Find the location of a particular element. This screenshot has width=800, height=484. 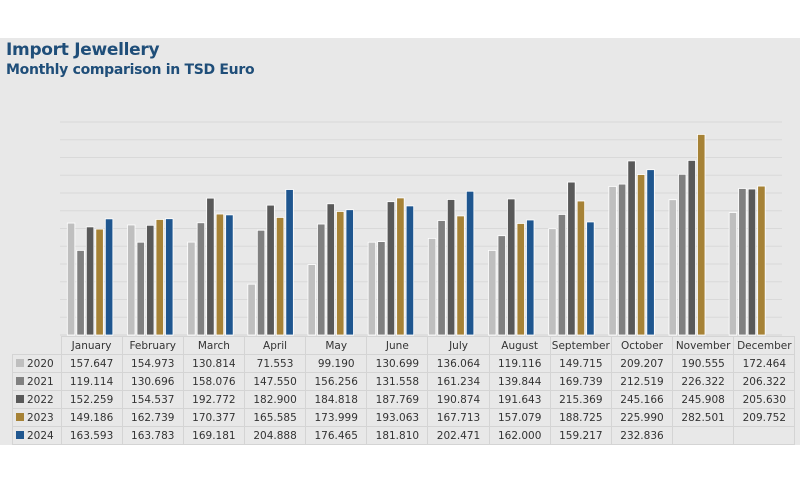

month-header: August is located at coordinates (519, 345).